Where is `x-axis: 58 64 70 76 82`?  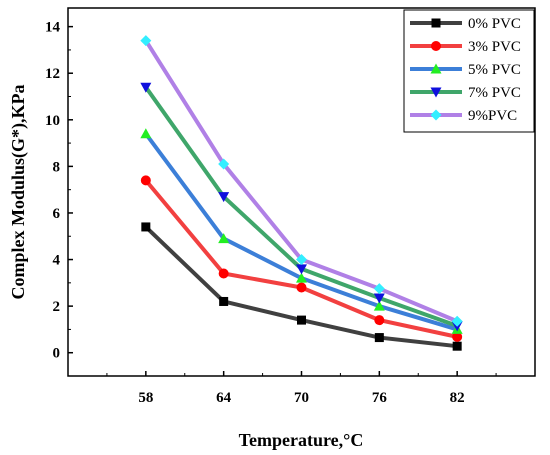
x-axis: 58 64 70 76 82 is located at coordinates (301, 388).